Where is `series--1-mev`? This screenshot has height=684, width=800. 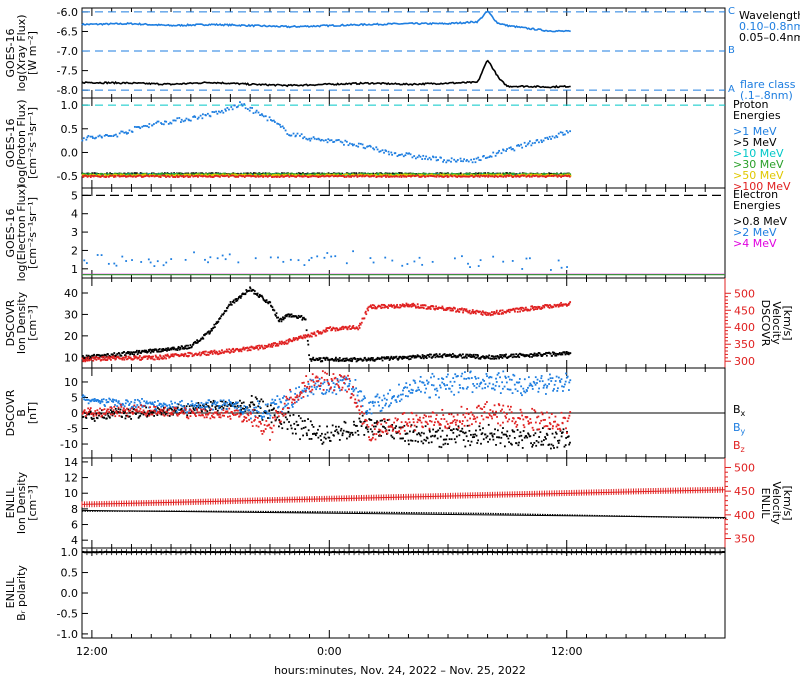
series--1-mev is located at coordinates (326, 132).